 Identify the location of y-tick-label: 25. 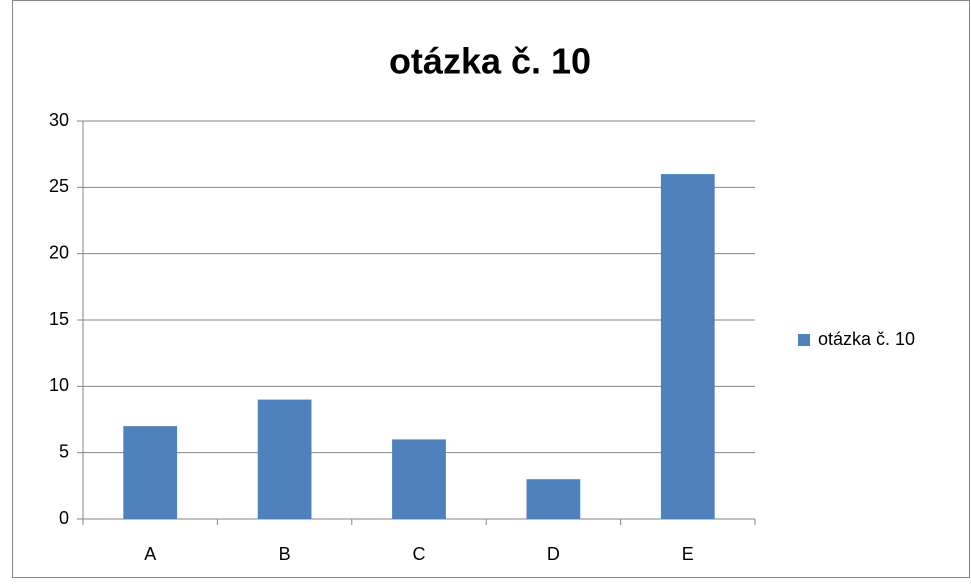
(59, 186).